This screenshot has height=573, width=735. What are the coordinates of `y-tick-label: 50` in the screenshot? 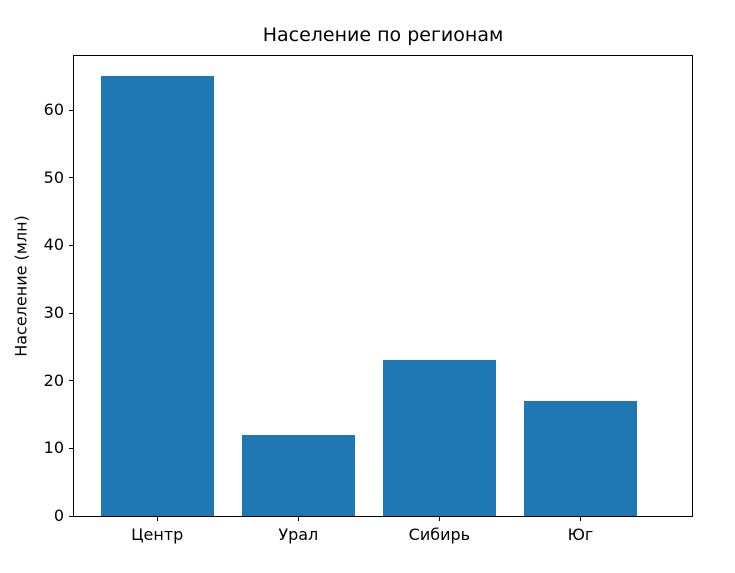 It's located at (53, 177).